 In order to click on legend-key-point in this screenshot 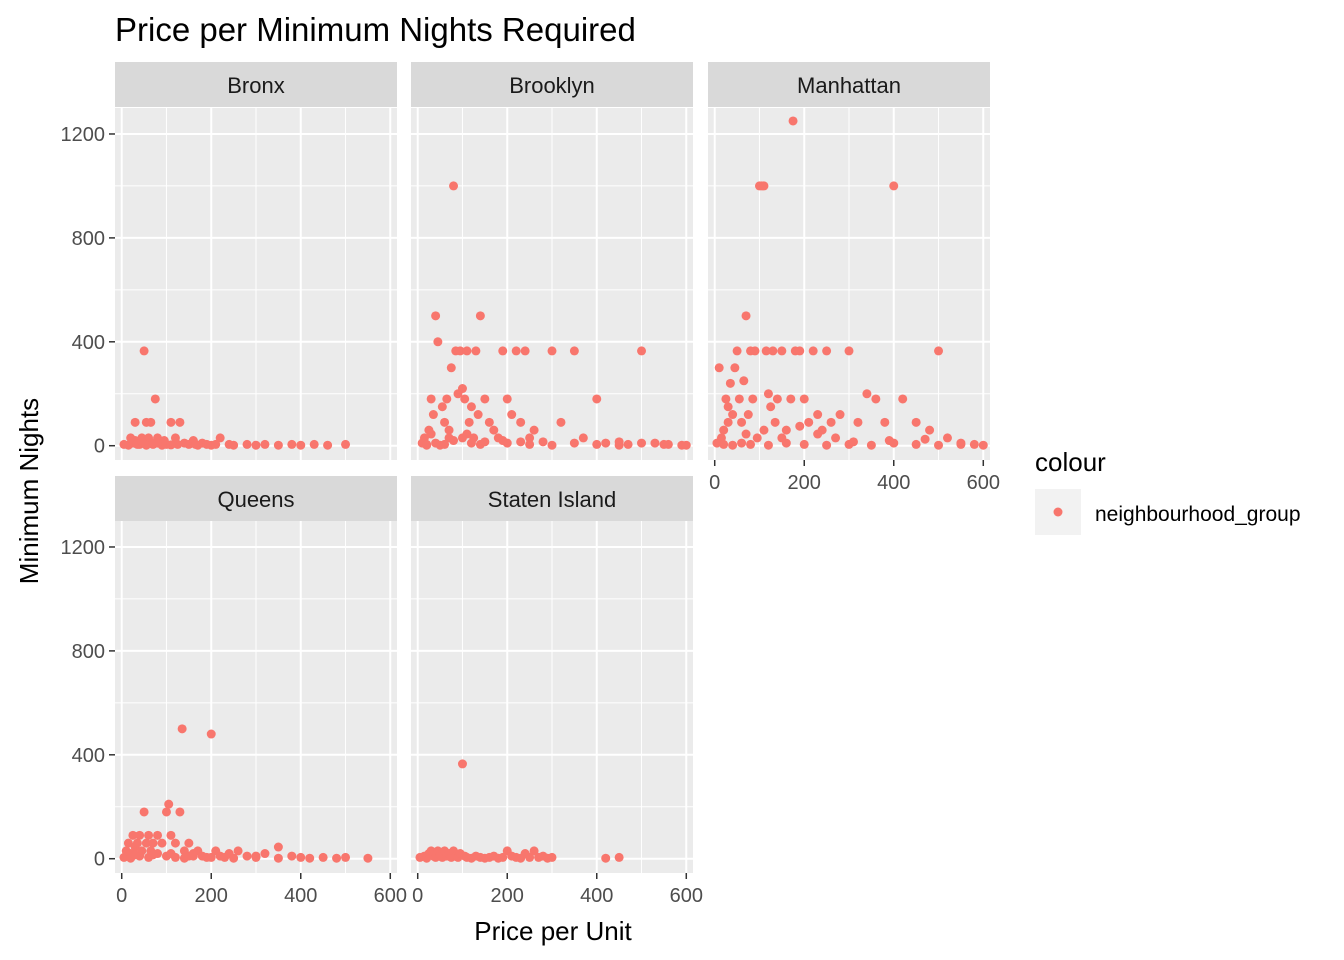, I will do `click(1058, 512)`.